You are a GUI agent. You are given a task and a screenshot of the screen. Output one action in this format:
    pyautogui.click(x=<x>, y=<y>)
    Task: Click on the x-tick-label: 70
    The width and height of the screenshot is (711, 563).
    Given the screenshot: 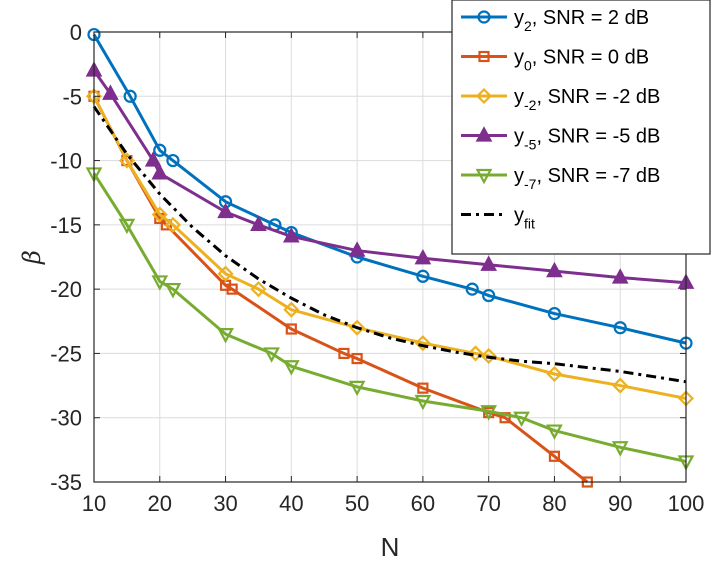 What is the action you would take?
    pyautogui.click(x=488, y=503)
    